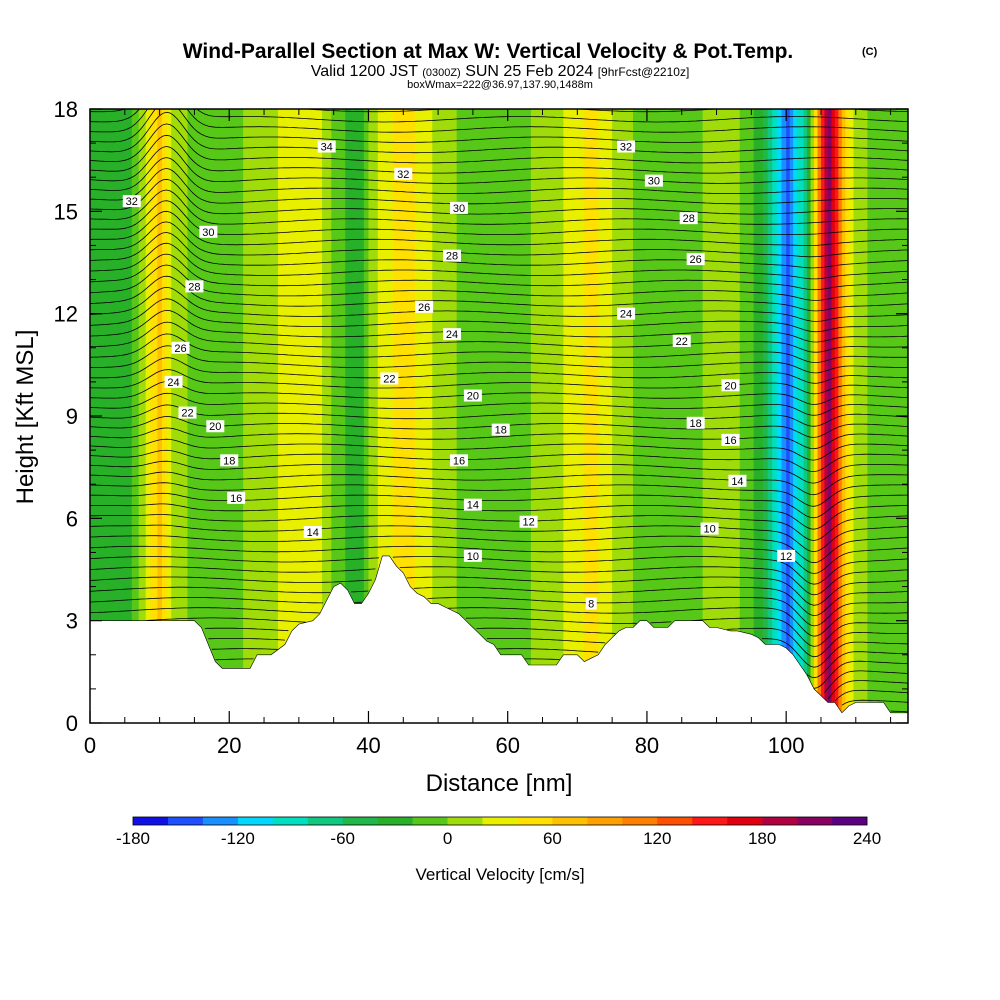 Image resolution: width=1000 pixels, height=1000 pixels. I want to click on contour-label: 32, so click(626, 147).